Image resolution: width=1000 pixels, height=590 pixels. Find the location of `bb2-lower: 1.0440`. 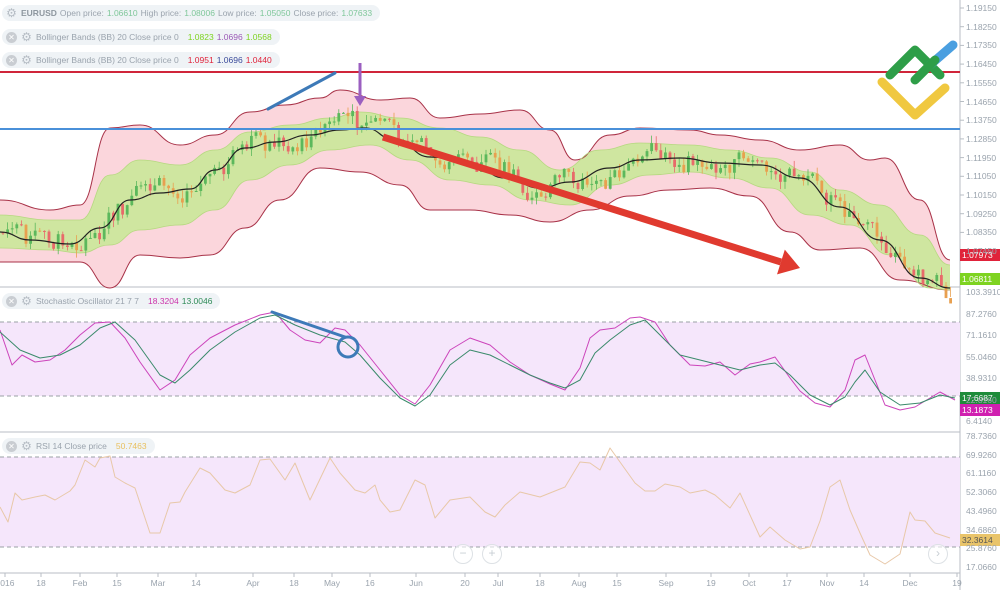

bb2-lower: 1.0440 is located at coordinates (258, 60).